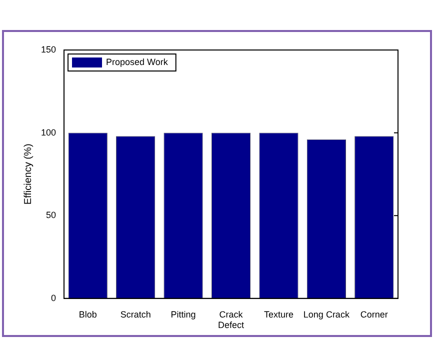 The image size is (438, 342). Describe the element at coordinates (53, 297) in the screenshot. I see `y-tick-label: 0` at that location.